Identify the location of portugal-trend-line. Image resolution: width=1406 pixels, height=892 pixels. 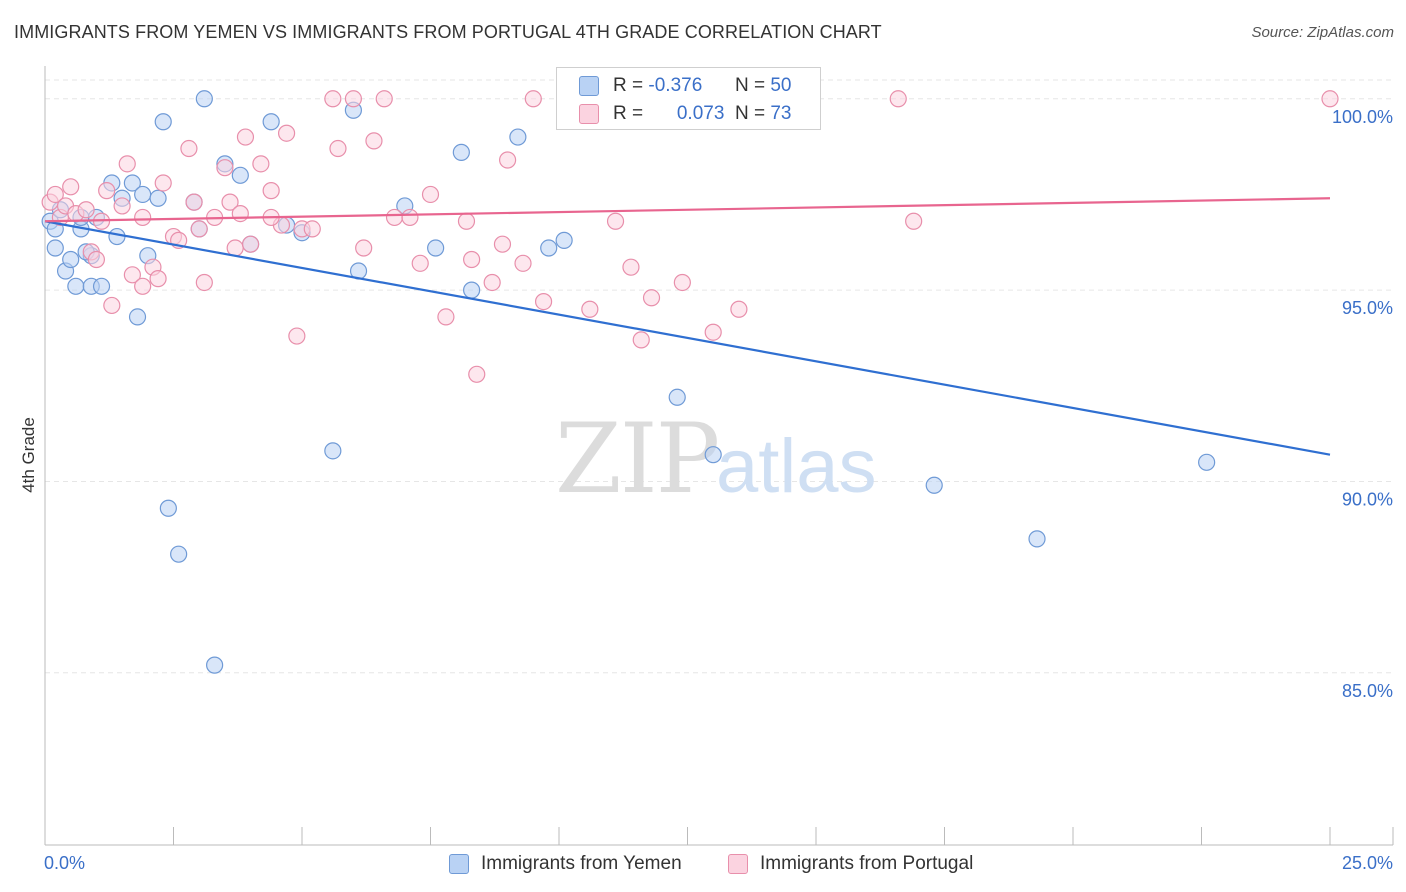
(687, 210).